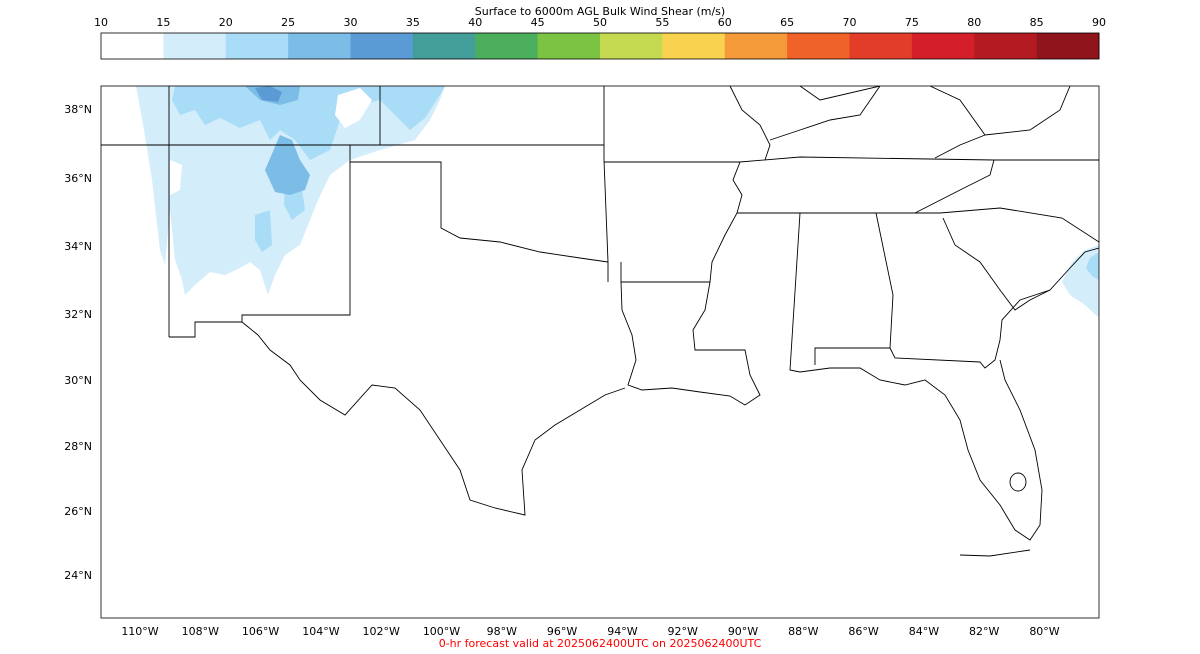 This screenshot has height=654, width=1200. I want to click on latitude-label: 26°N, so click(78, 511).